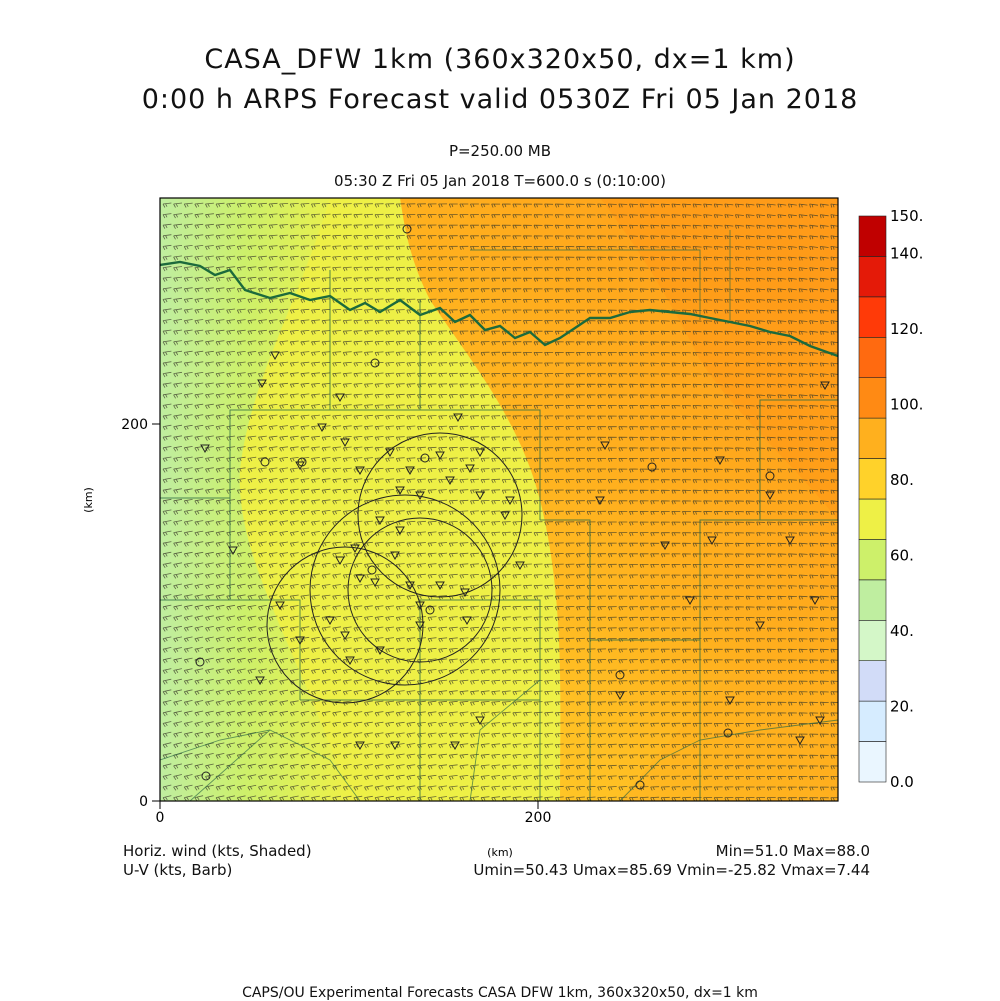 The width and height of the screenshot is (1000, 1001). I want to click on axis-ticks, so click(345, 616).